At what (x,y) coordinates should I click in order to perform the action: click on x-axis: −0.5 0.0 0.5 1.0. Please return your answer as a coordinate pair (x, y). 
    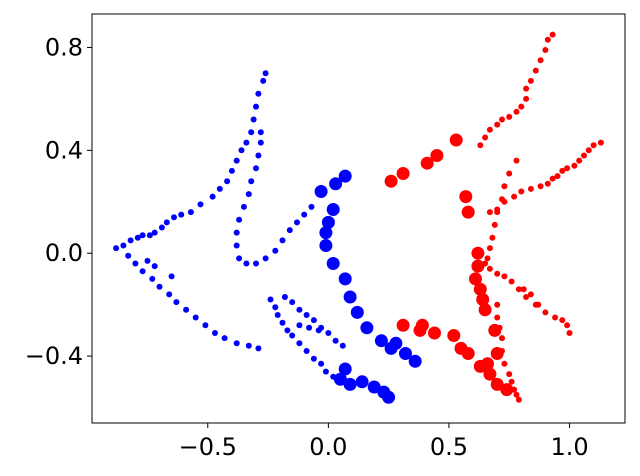
    Looking at the image, I should click on (384, 442).